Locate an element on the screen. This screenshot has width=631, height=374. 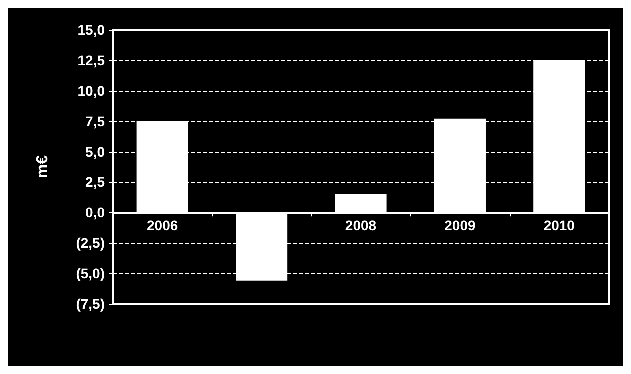
y-tick-label: 12,5 is located at coordinates (92, 60).